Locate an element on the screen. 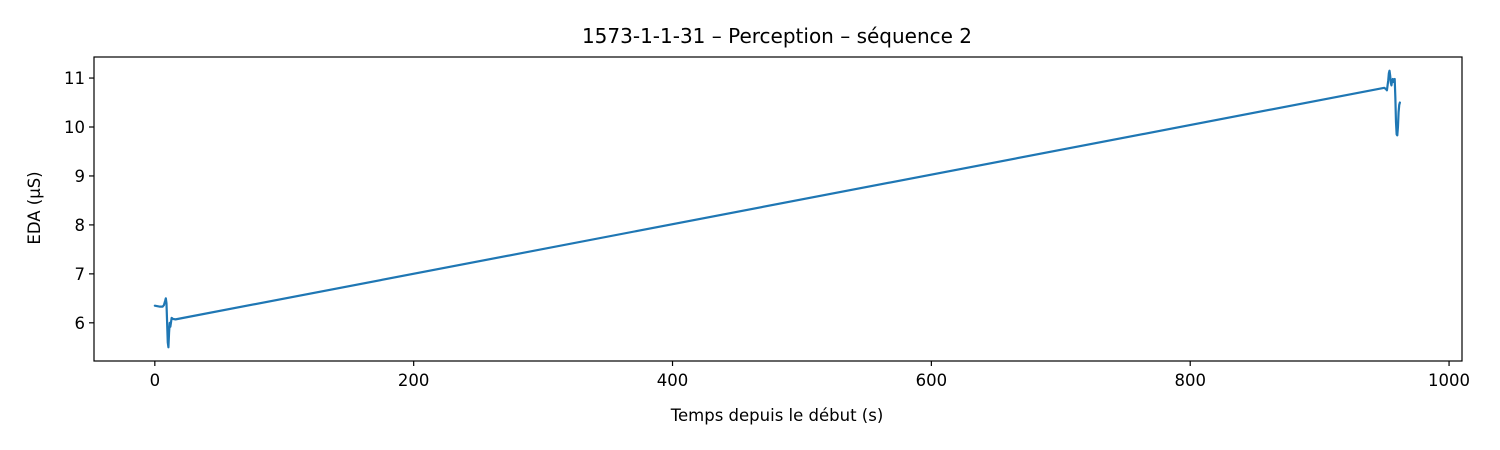 The width and height of the screenshot is (1500, 450). x-tick-label: 600 is located at coordinates (932, 380).